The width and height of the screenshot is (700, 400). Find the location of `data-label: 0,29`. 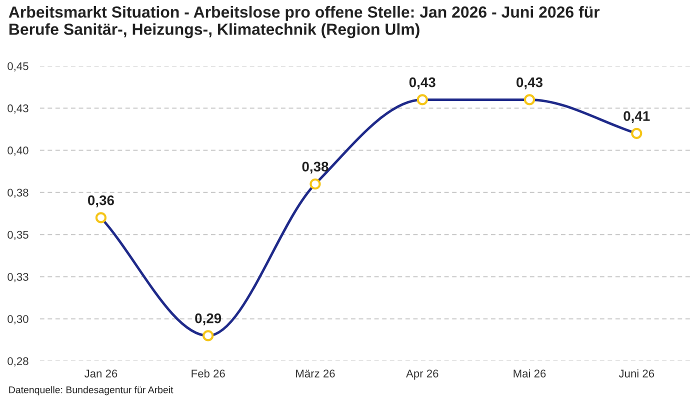

data-label: 0,29 is located at coordinates (208, 319).